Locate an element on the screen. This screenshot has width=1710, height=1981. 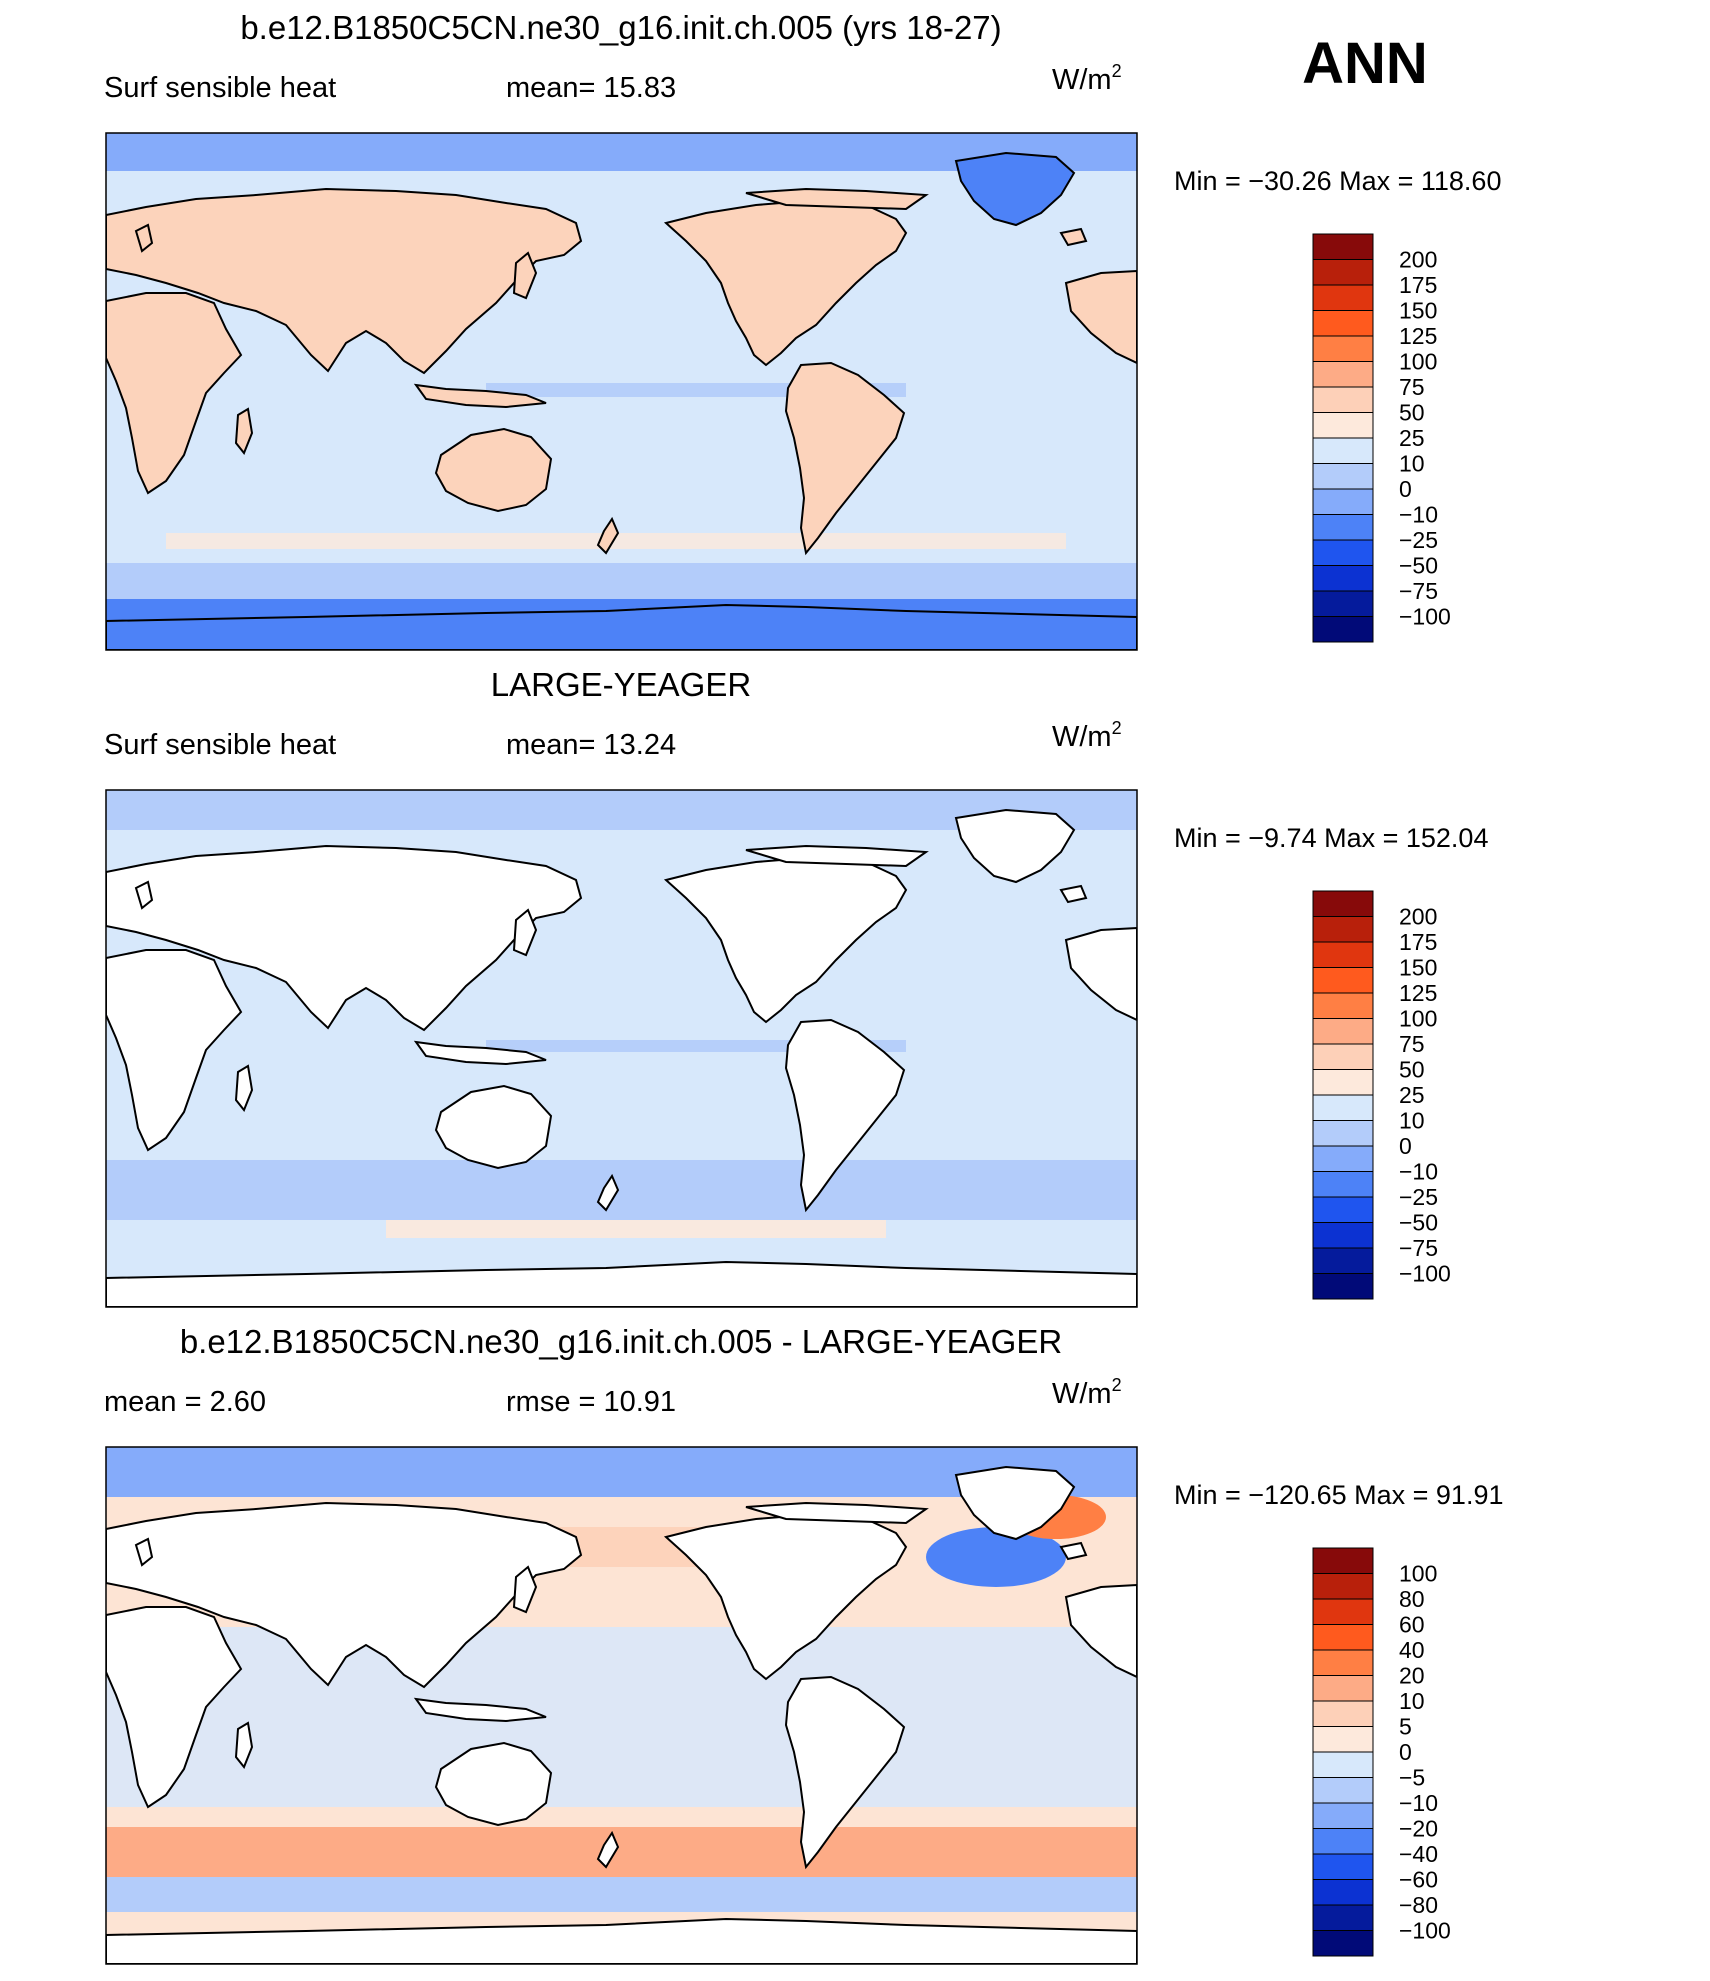
season-label: ANN is located at coordinates (1365, 63).